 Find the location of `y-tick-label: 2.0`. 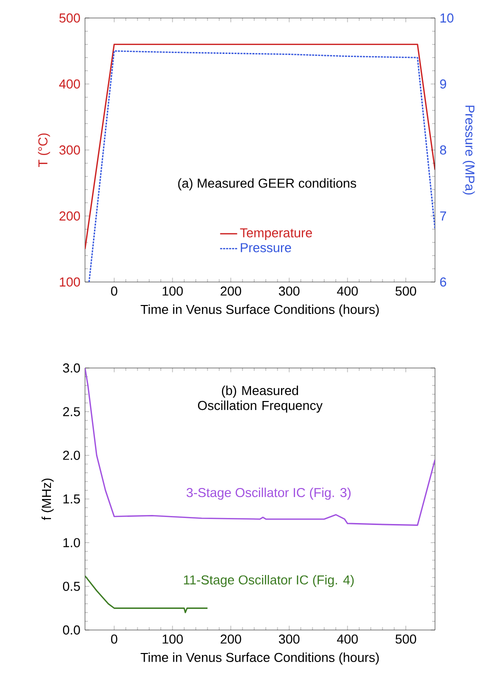

y-tick-label: 2.0 is located at coordinates (71, 455).